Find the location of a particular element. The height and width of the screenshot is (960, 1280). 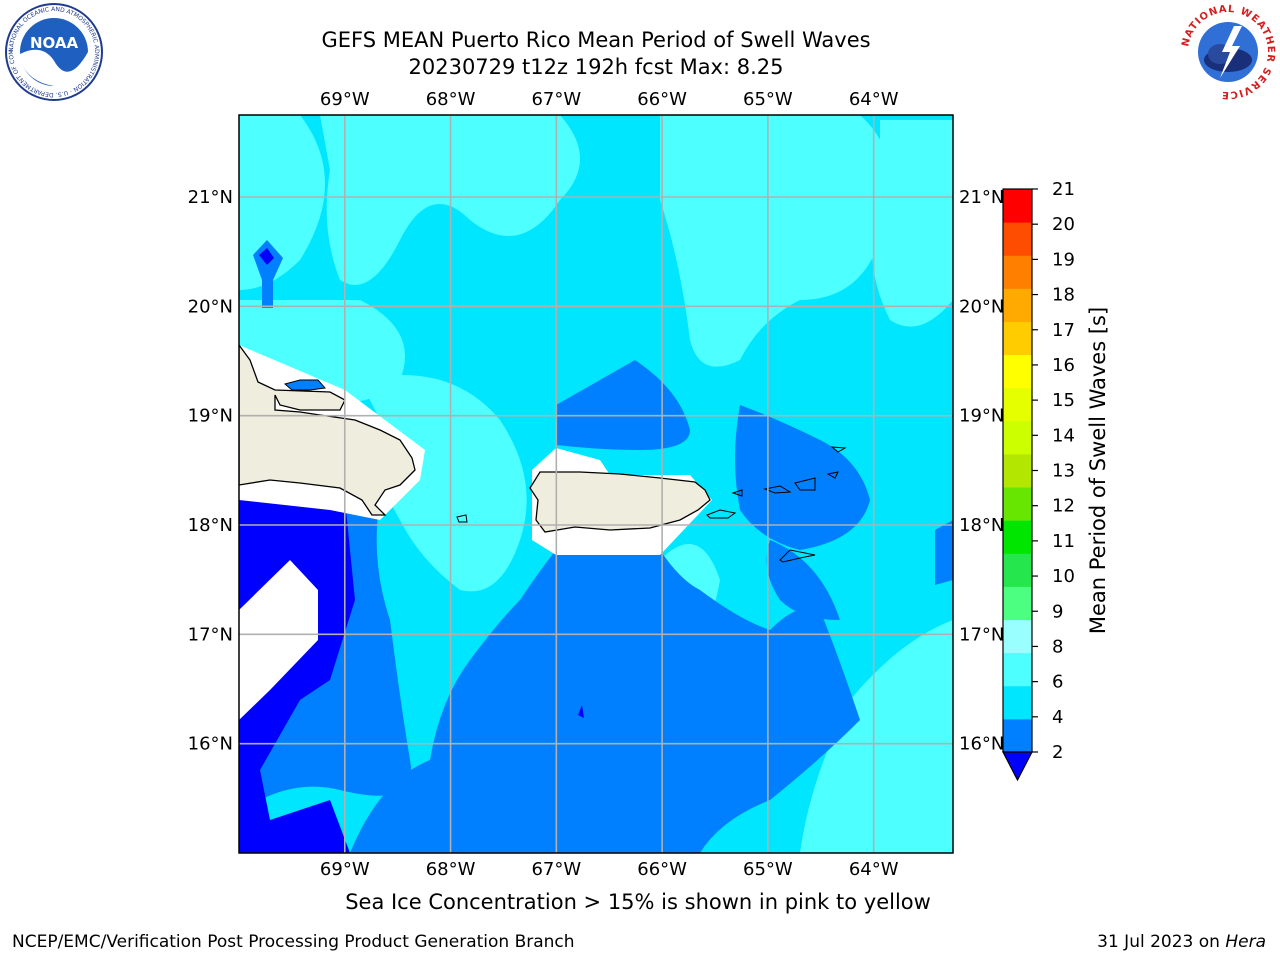

lat-label-right: 17°N is located at coordinates (981, 634).